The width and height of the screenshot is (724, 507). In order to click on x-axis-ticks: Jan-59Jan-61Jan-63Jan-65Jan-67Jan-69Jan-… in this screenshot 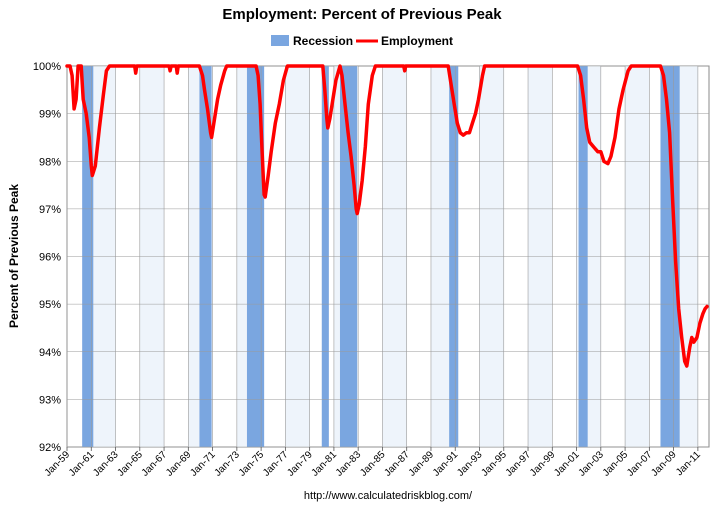, I will do `click(373, 463)`.